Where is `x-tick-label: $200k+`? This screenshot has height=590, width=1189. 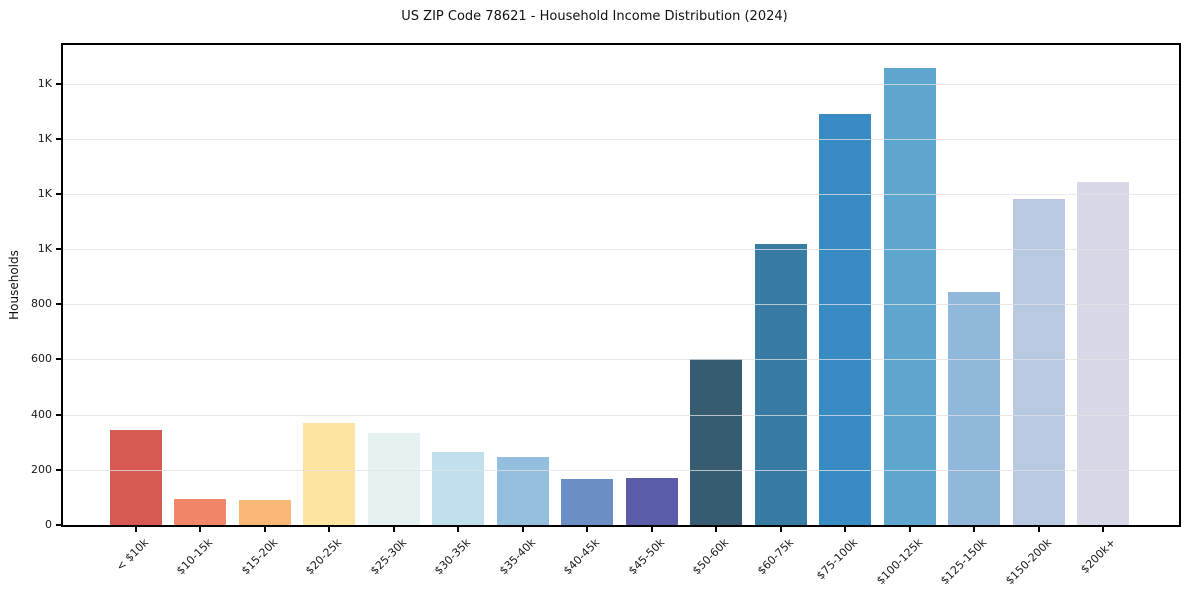 x-tick-label: $200k+ is located at coordinates (1098, 556).